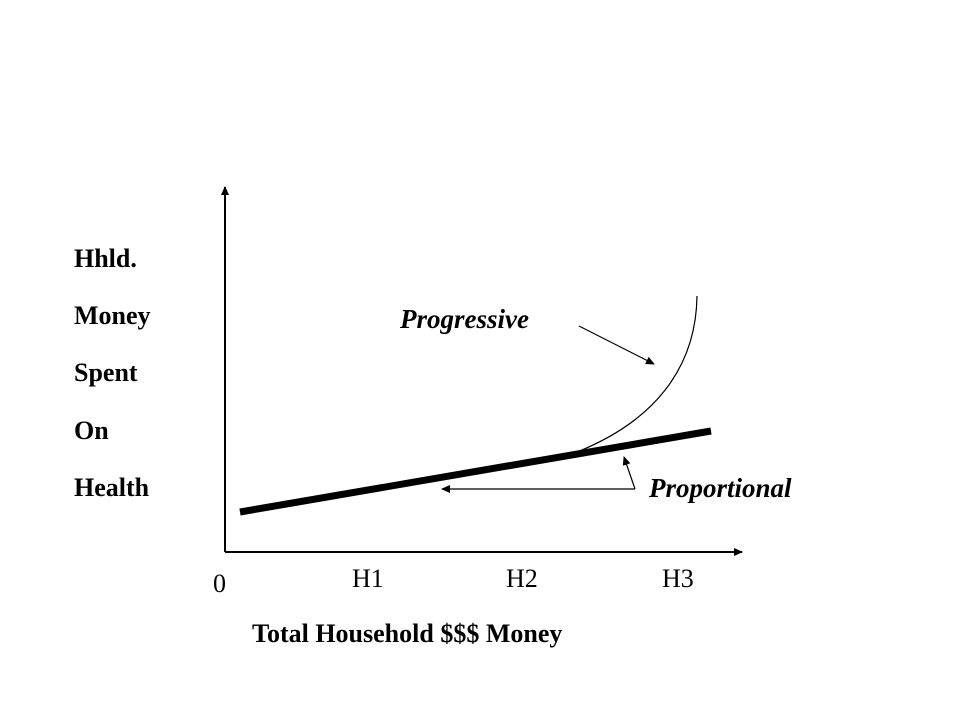  I want to click on y-axis-label-line-5: Health, so click(112, 487).